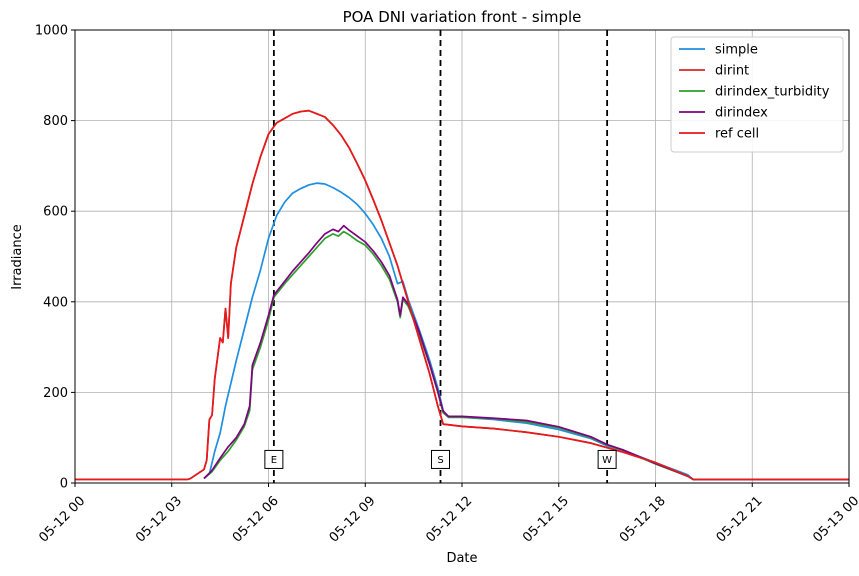 The image size is (859, 576). Describe the element at coordinates (17, 256) in the screenshot. I see `y-axis-title: Irradiance` at that location.